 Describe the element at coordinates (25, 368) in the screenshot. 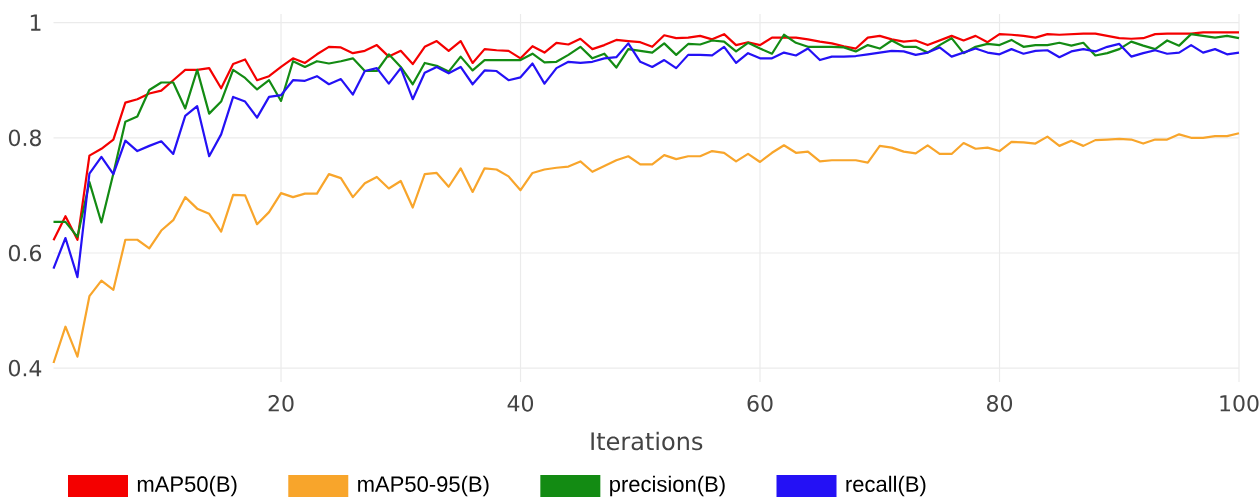

I see `y-tick-label: 0.4` at that location.